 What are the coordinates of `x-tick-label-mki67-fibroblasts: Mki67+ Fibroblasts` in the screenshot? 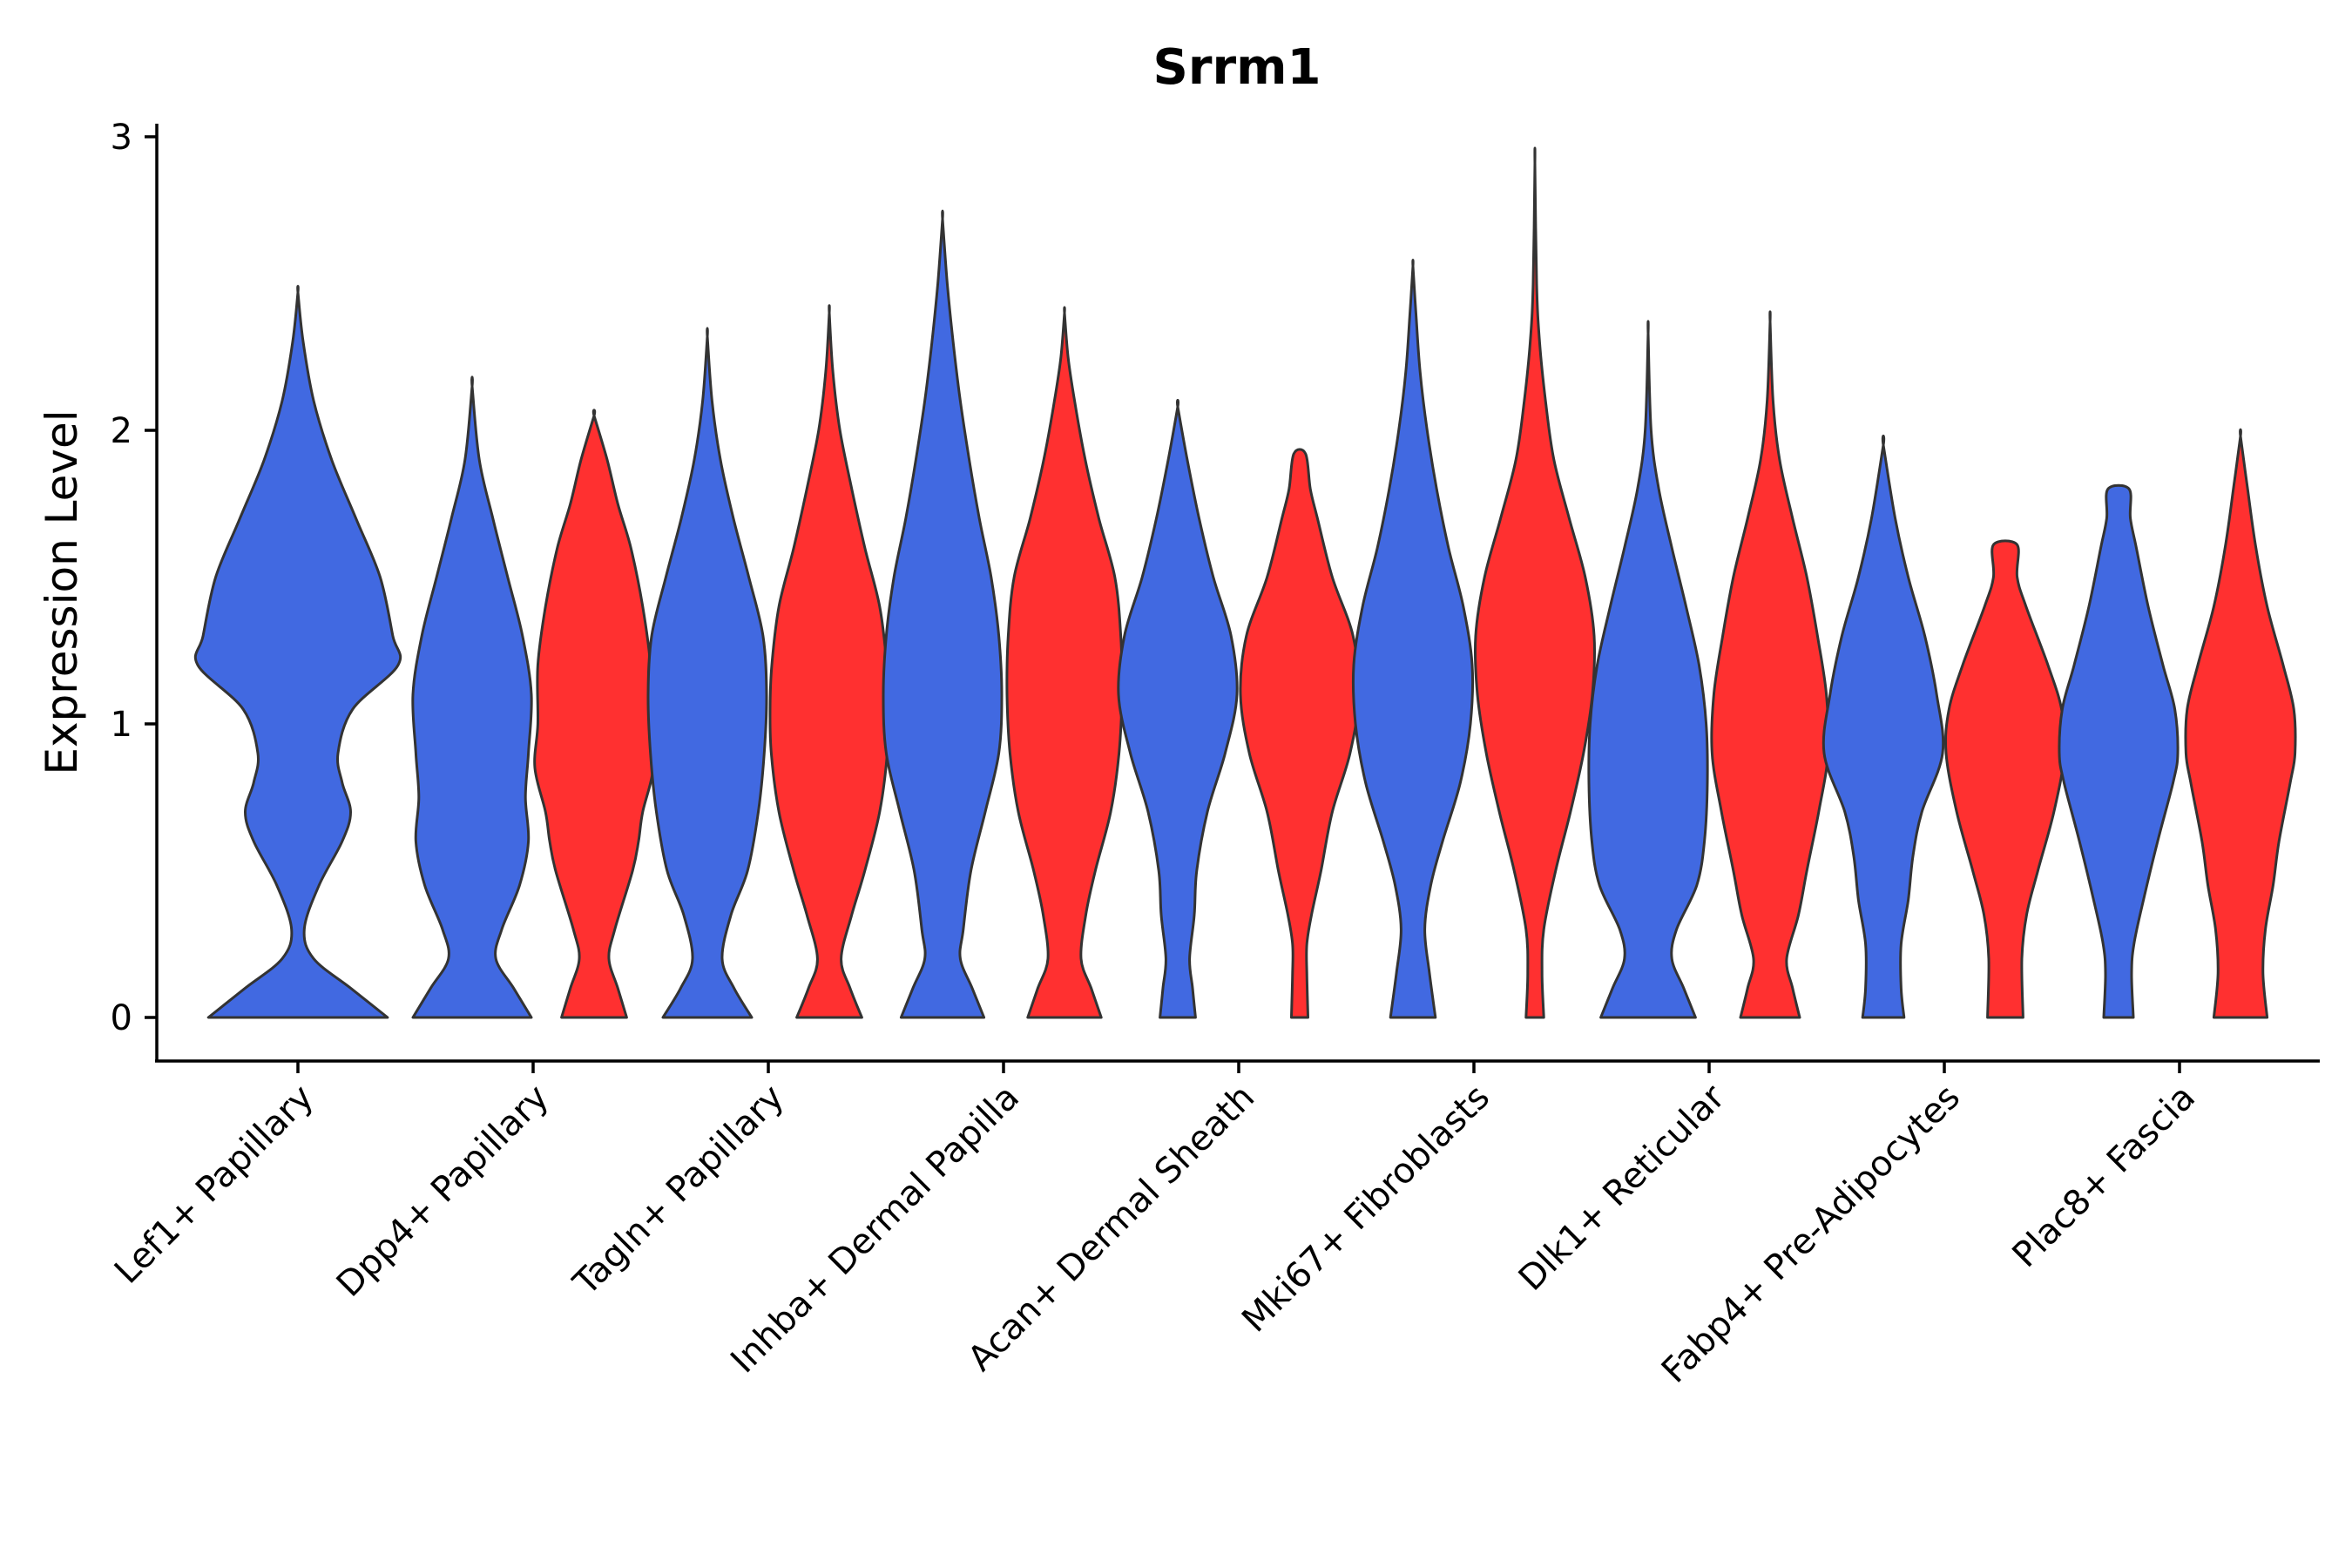 It's located at (1365, 1209).